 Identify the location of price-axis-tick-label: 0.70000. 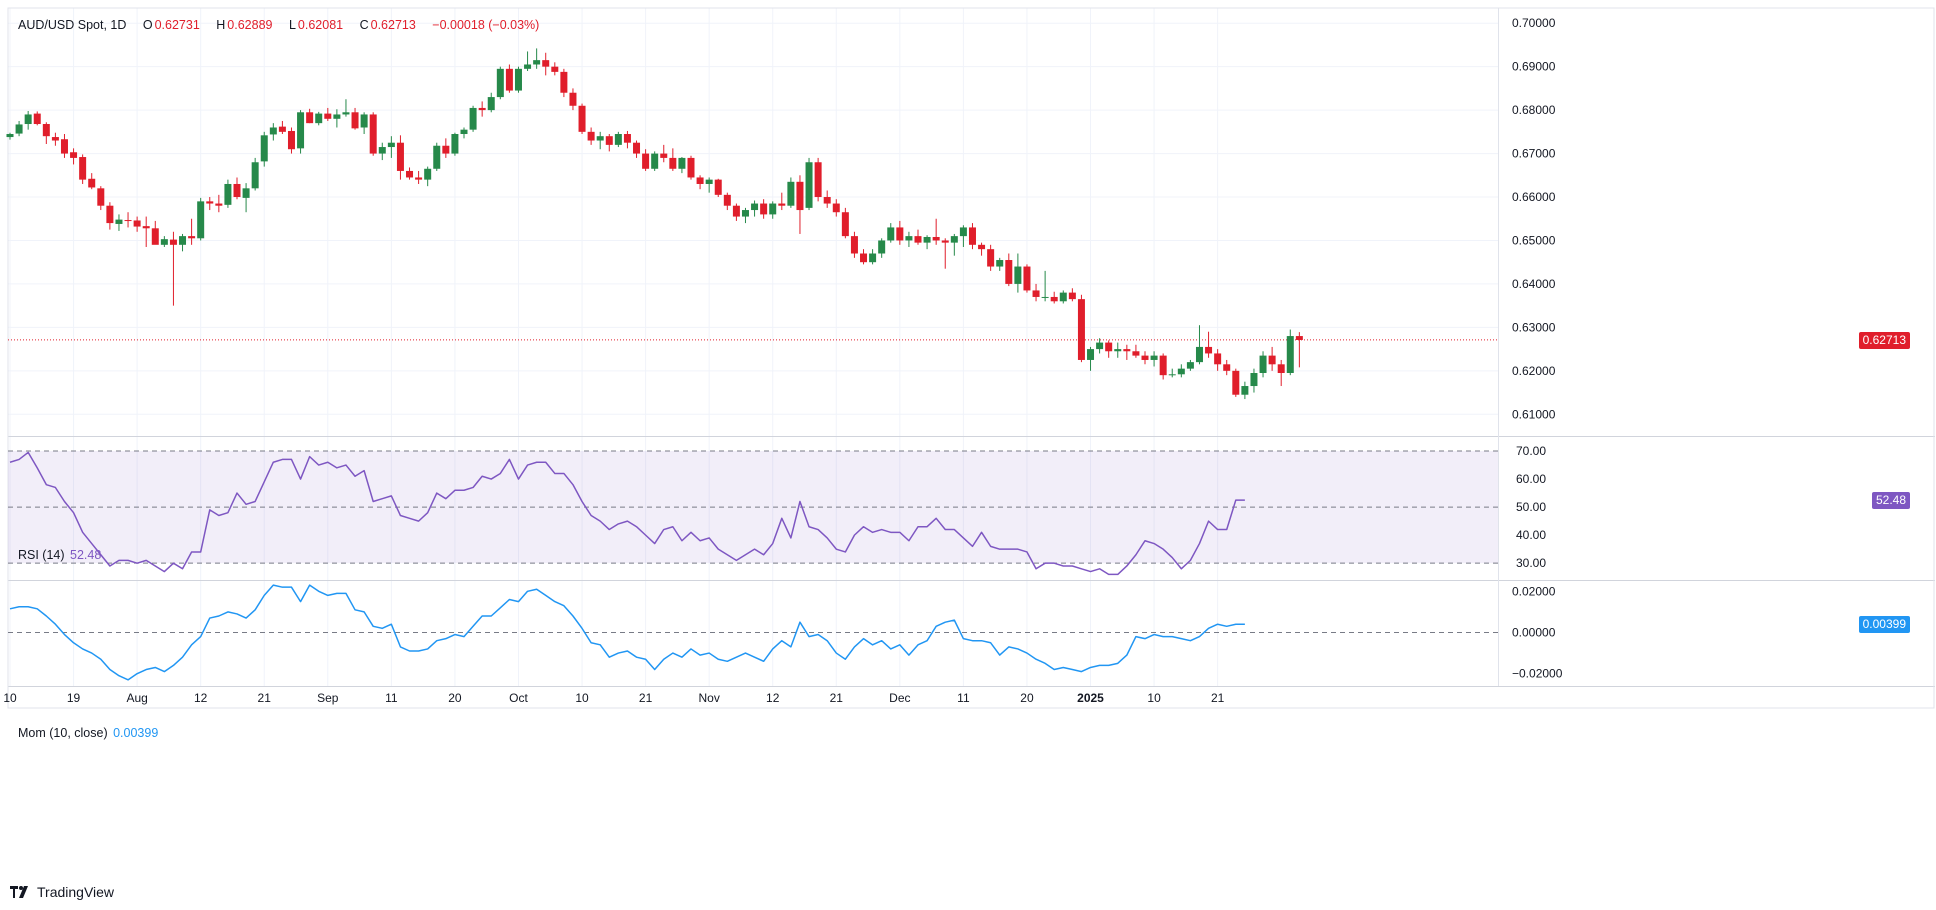
(1534, 23).